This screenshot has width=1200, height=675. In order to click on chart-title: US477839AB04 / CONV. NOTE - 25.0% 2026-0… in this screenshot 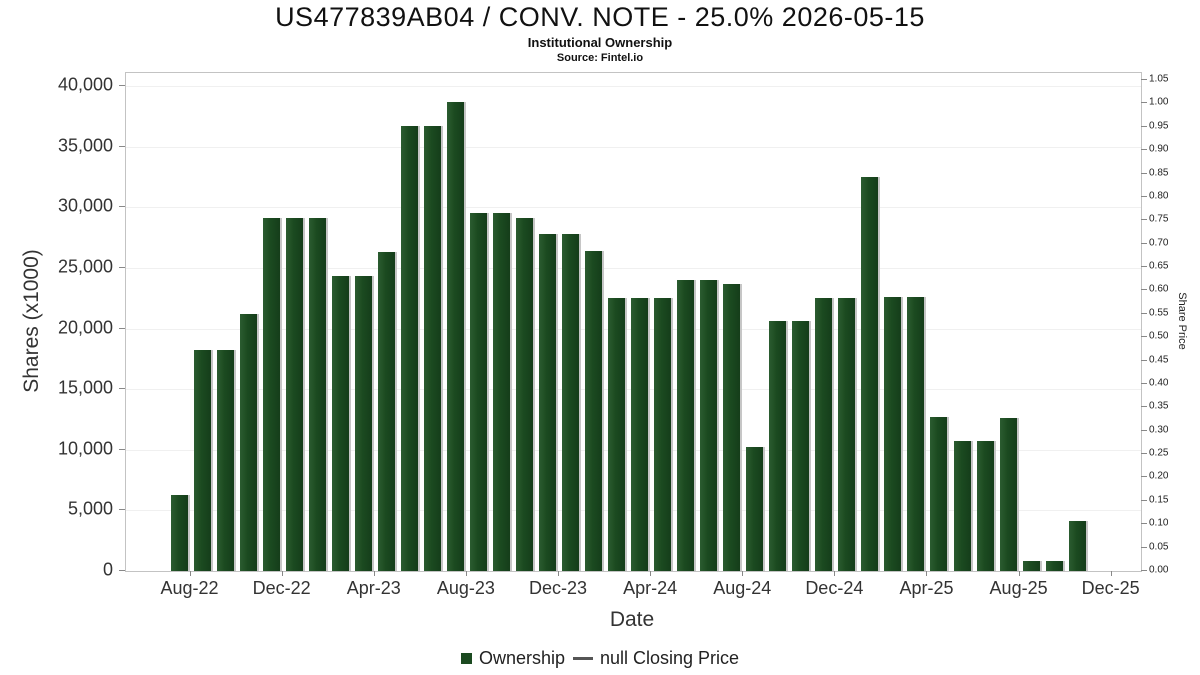, I will do `click(600, 17)`.